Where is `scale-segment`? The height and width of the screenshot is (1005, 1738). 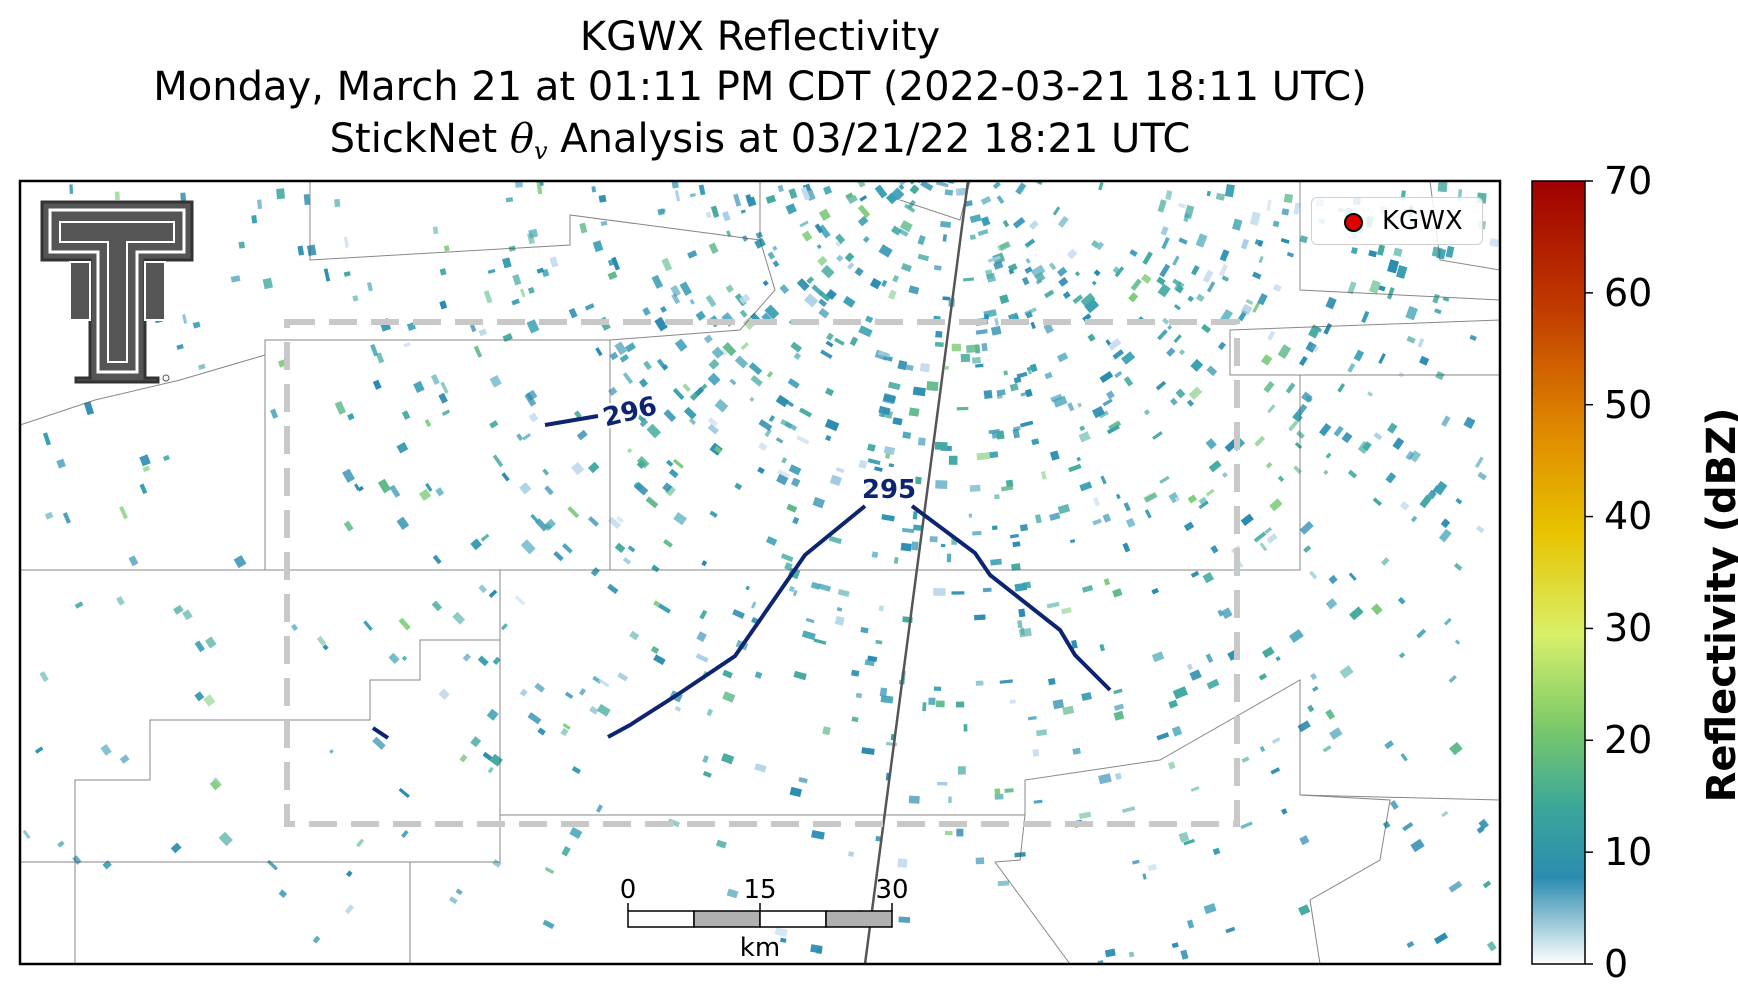 scale-segment is located at coordinates (793, 919).